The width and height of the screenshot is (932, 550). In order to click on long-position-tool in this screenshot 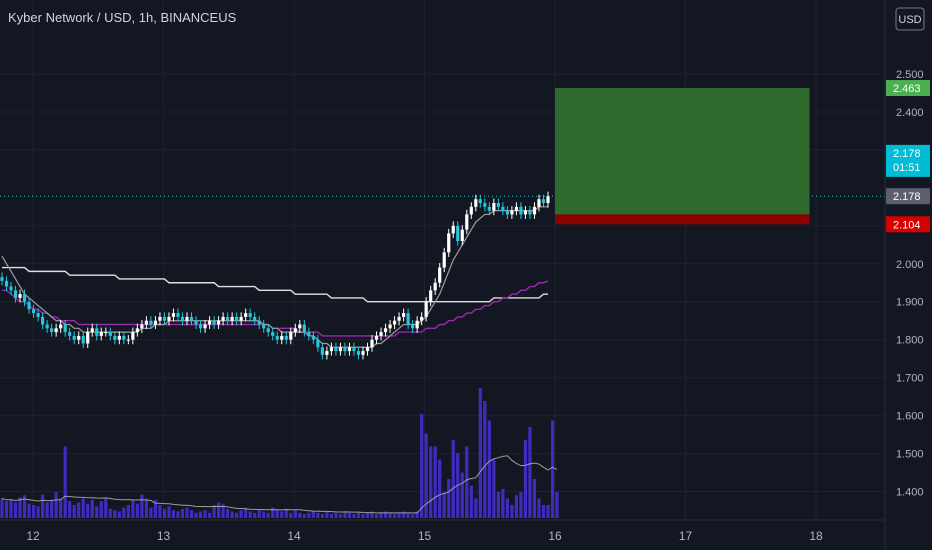, I will do `click(682, 156)`.